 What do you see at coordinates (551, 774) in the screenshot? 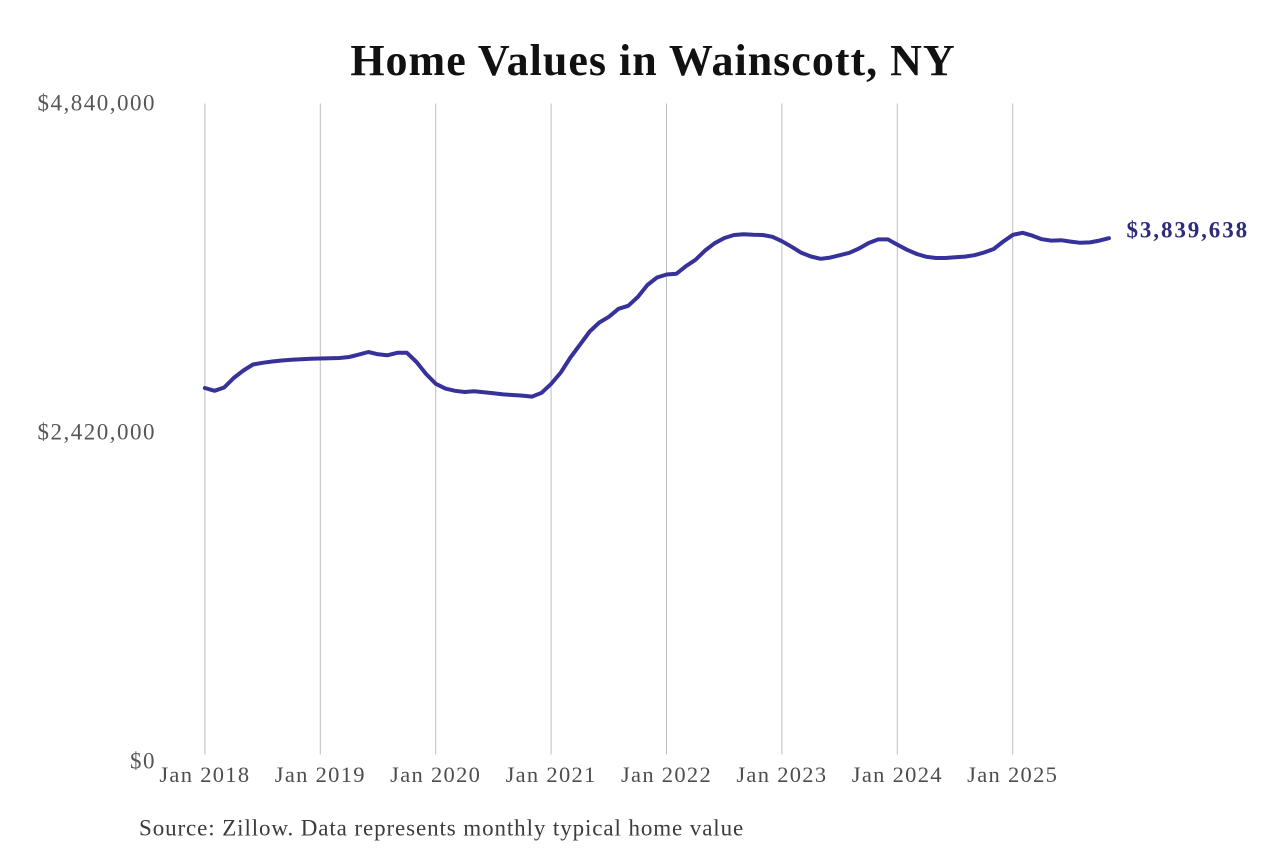
I see `svg-text: Jan 2021` at bounding box center [551, 774].